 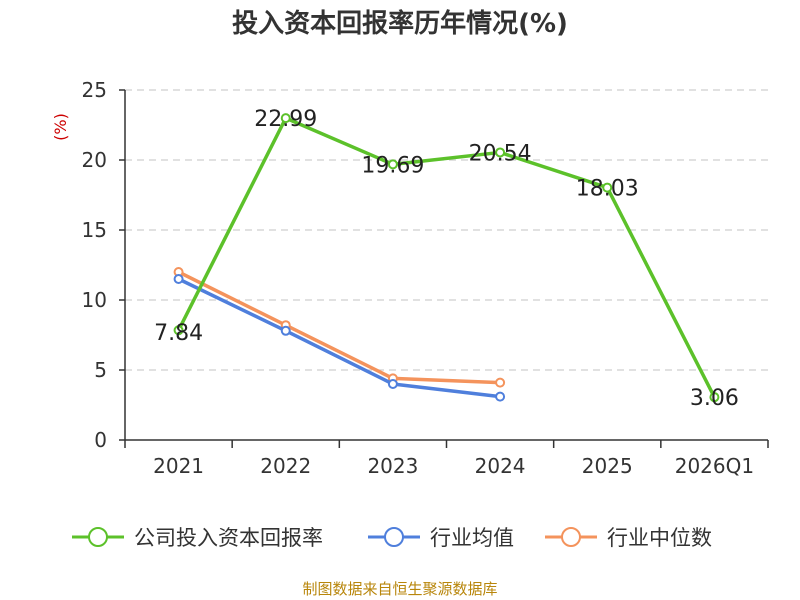 I want to click on data-label: 20.54, so click(x=500, y=153).